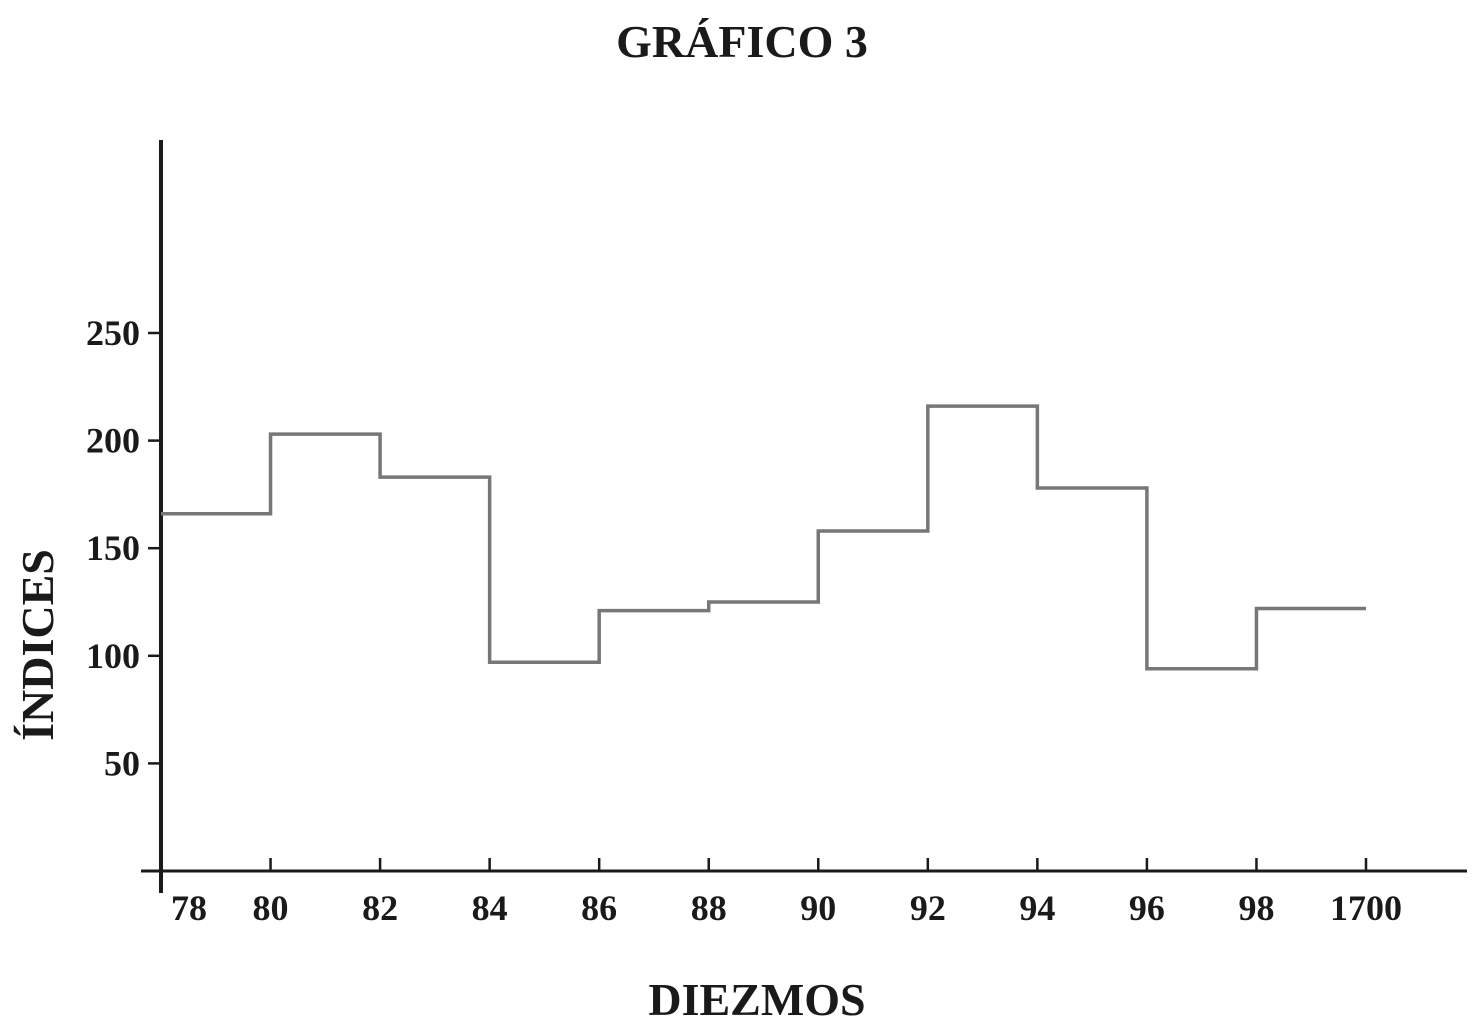 This screenshot has width=1479, height=1028. Describe the element at coordinates (490, 908) in the screenshot. I see `x-tick-label: 84` at that location.